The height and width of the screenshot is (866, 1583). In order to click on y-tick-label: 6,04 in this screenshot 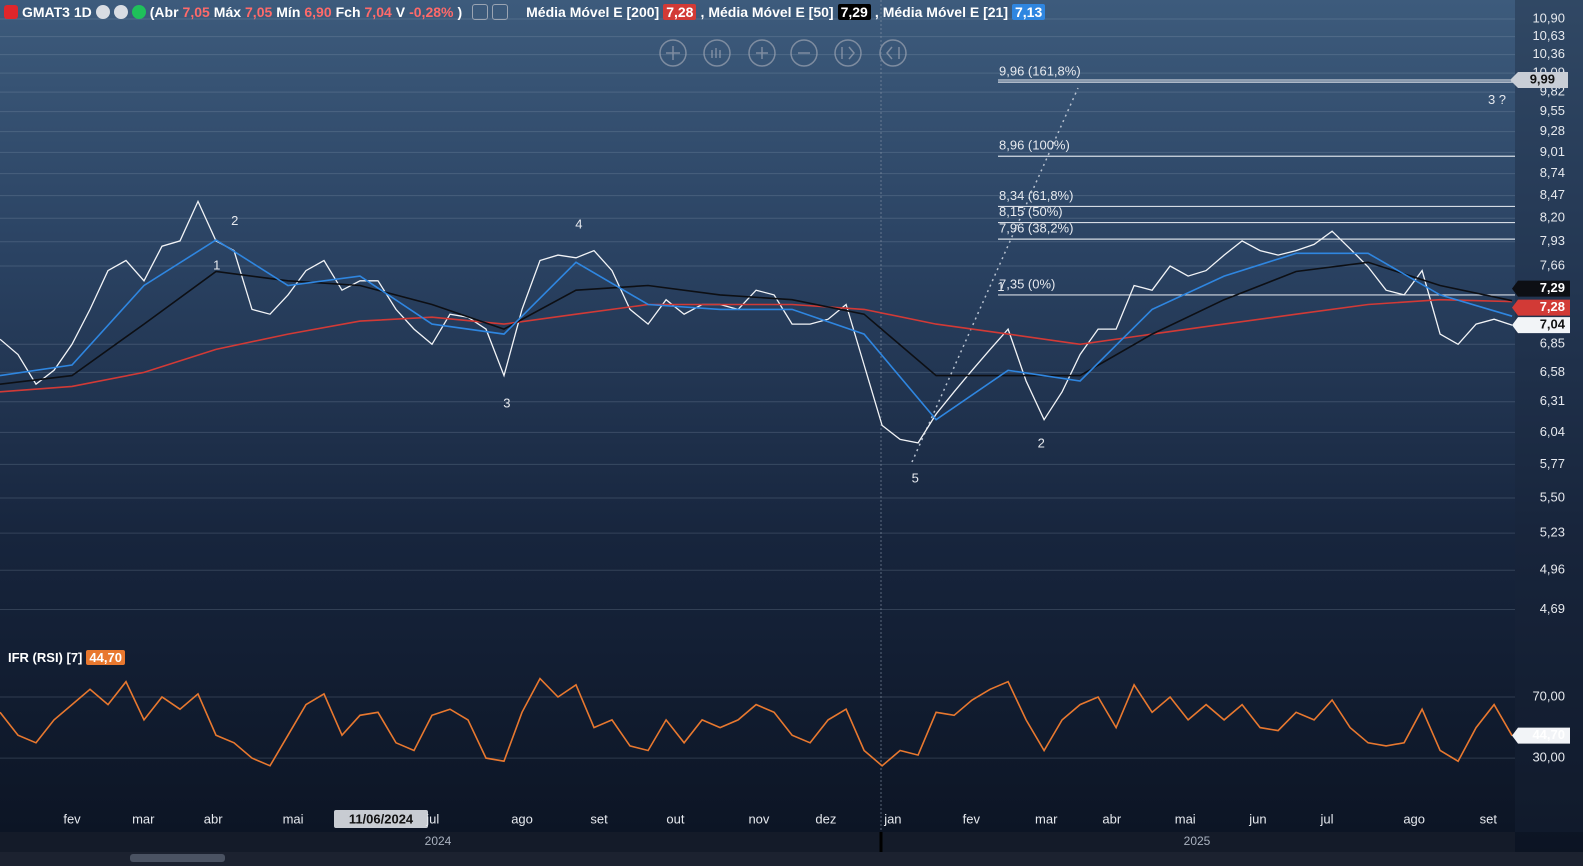, I will do `click(1552, 431)`.